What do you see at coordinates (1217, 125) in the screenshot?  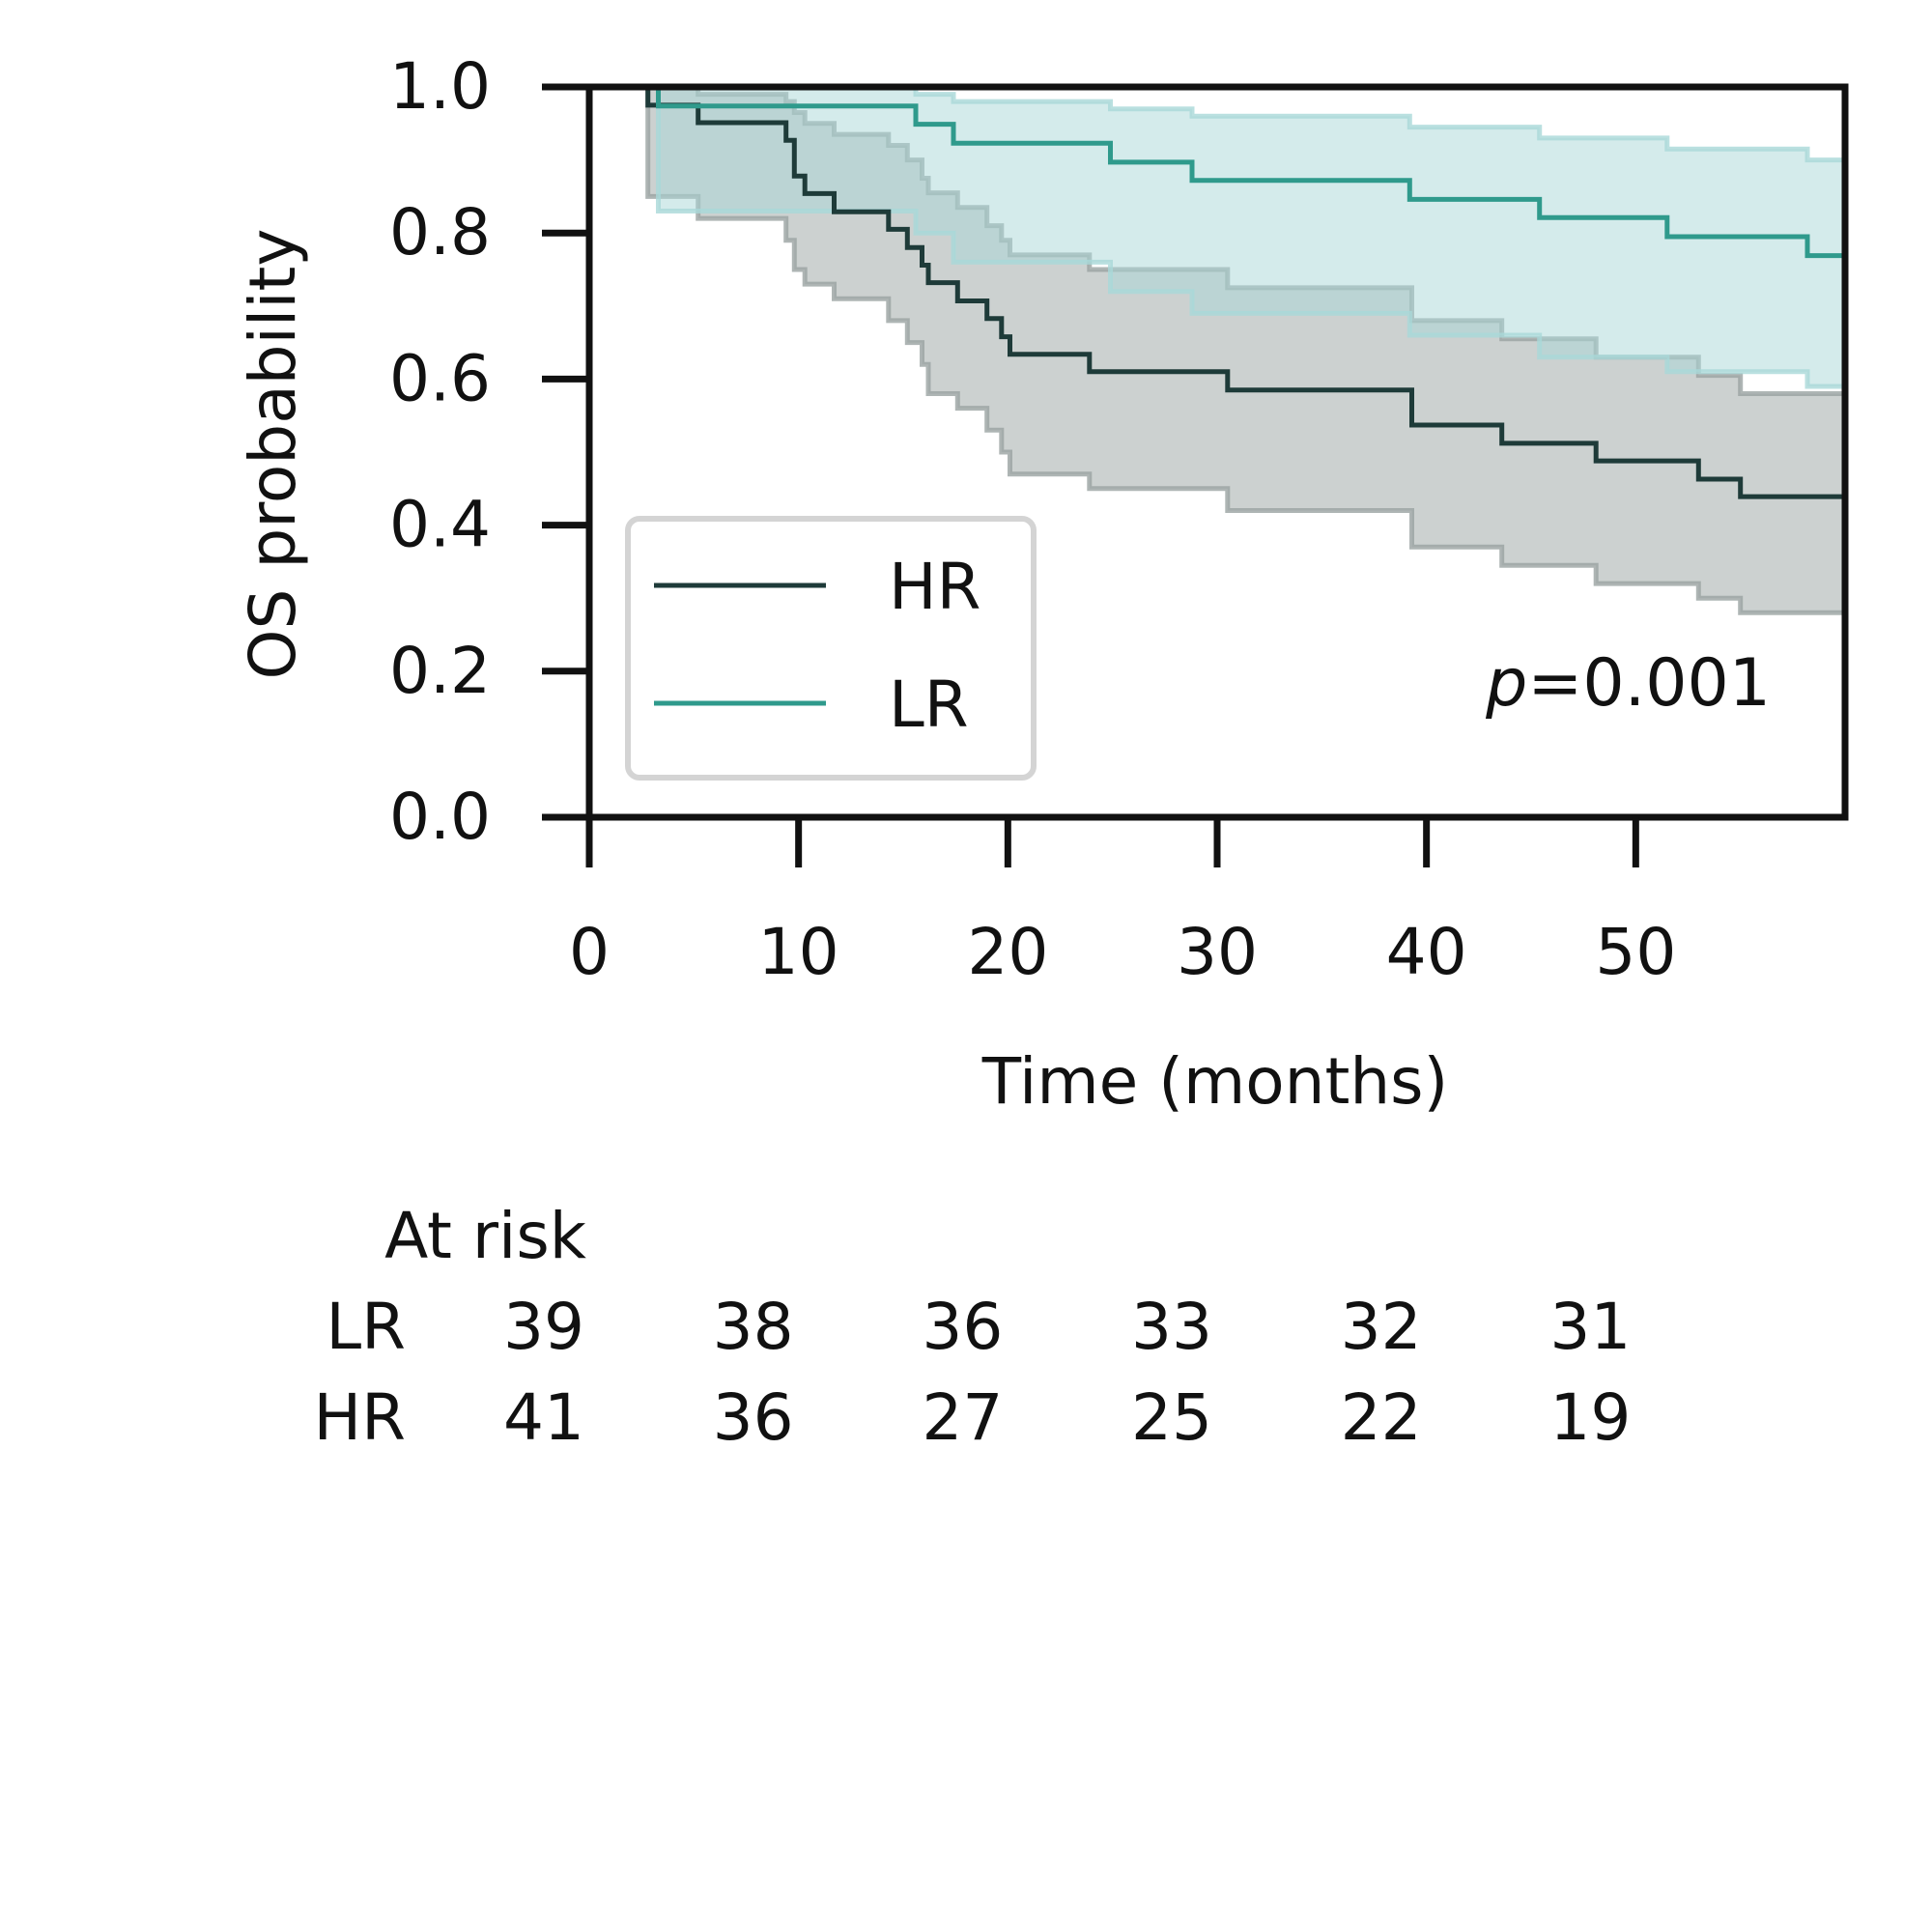 I see `lr-ci-upper` at bounding box center [1217, 125].